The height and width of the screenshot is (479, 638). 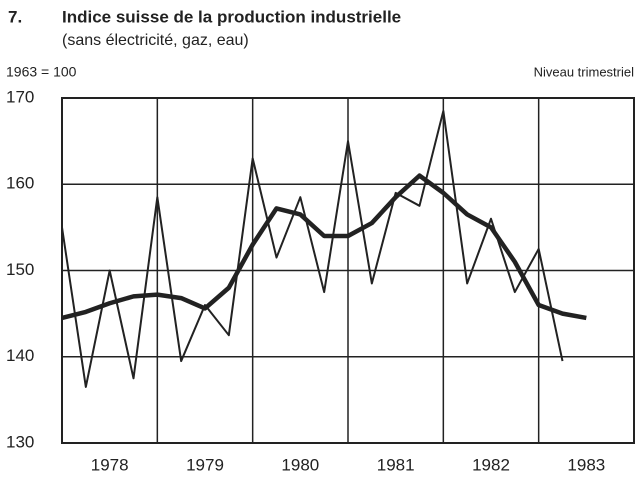 What do you see at coordinates (110, 464) in the screenshot?
I see `x-tick-label: 1978` at bounding box center [110, 464].